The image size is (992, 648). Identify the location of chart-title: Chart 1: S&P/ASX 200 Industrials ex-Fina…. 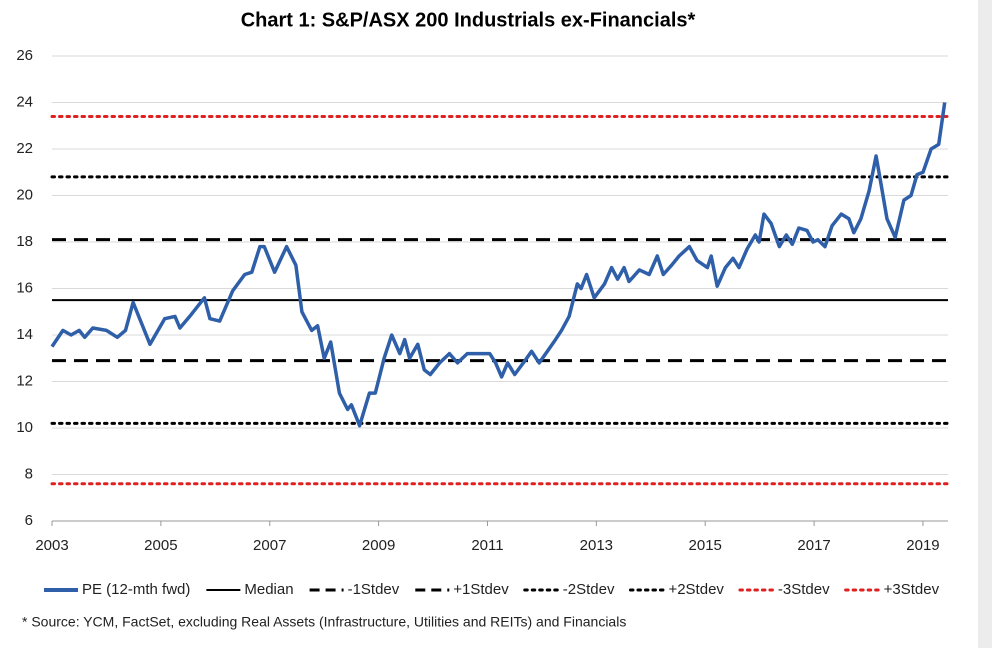
(468, 20).